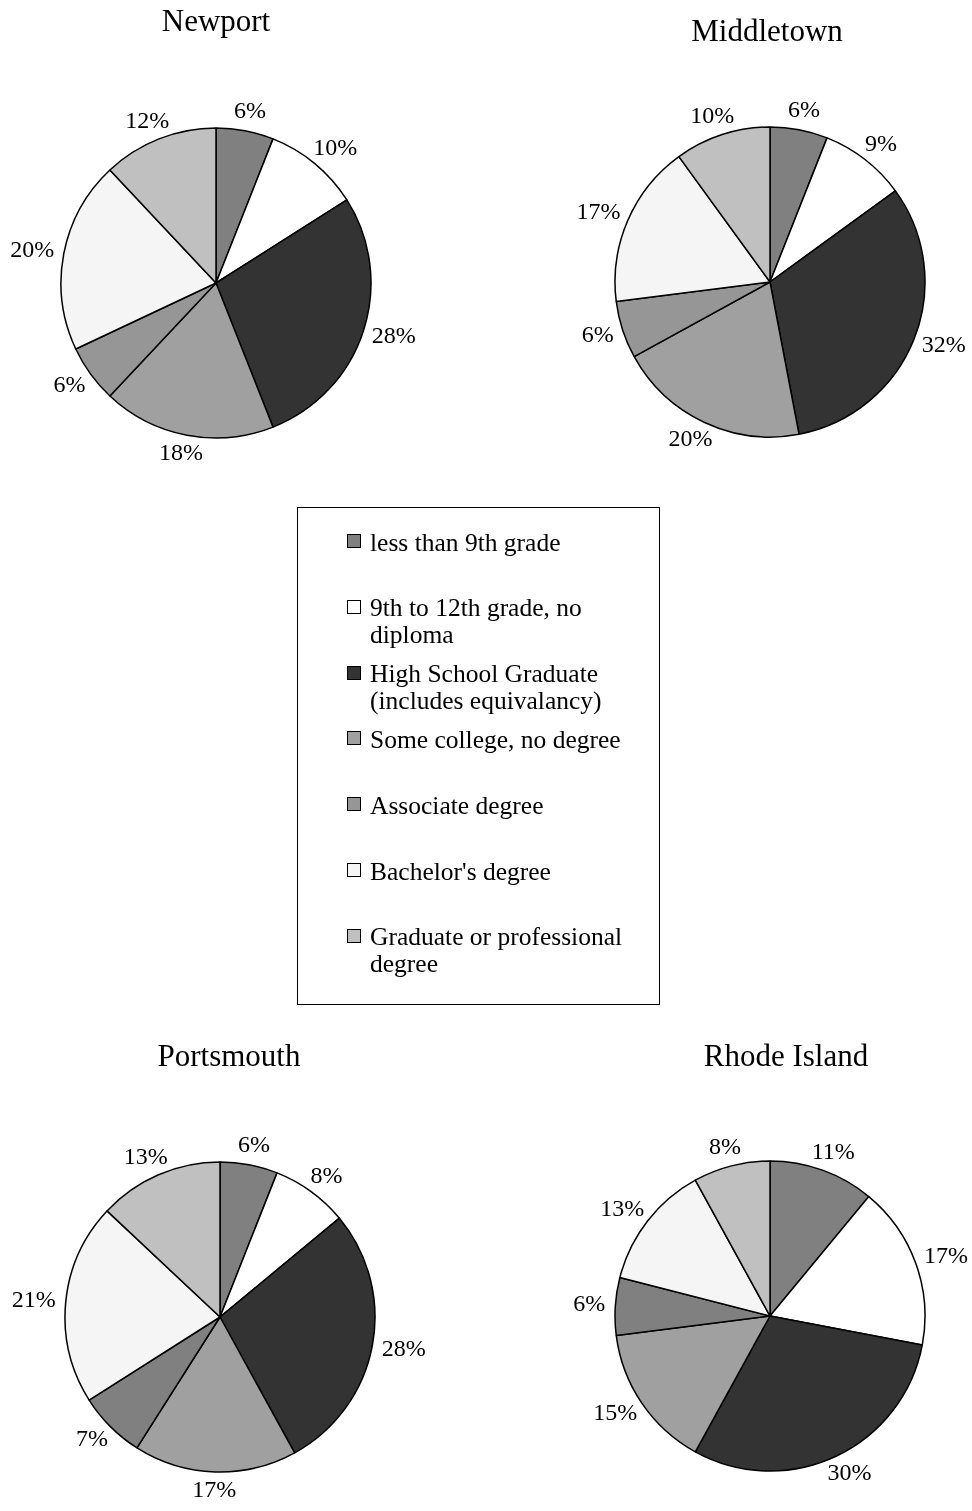 The width and height of the screenshot is (972, 1511). I want to click on legend-label: High School Graduate (includes equivalancy), so click(486, 687).